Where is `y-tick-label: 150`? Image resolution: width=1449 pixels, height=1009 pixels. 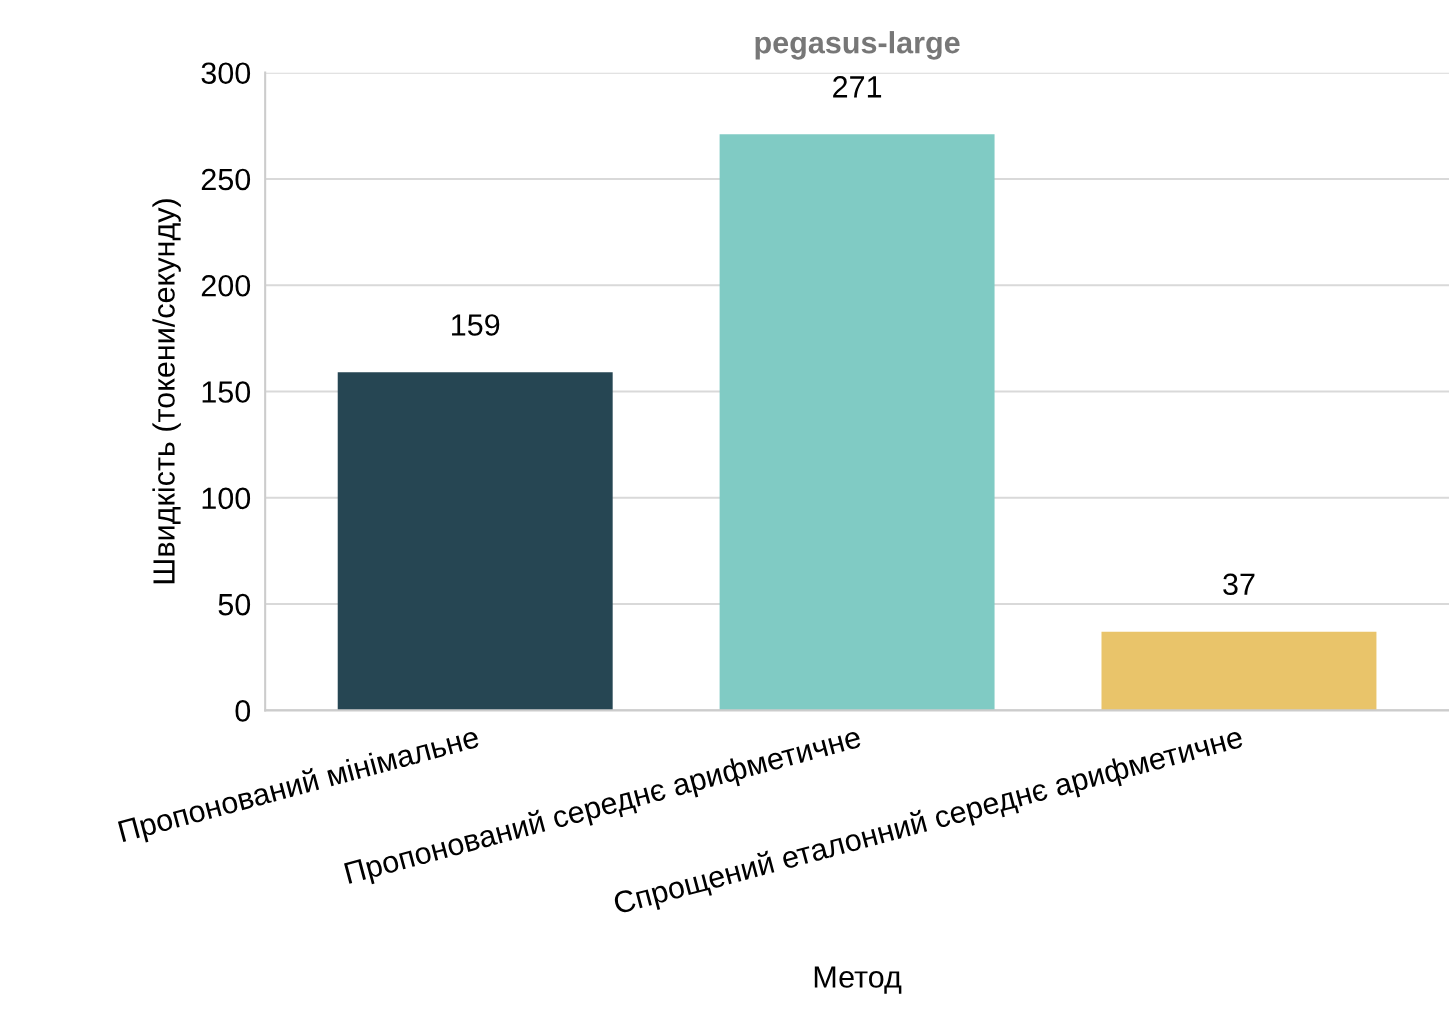 y-tick-label: 150 is located at coordinates (226, 392).